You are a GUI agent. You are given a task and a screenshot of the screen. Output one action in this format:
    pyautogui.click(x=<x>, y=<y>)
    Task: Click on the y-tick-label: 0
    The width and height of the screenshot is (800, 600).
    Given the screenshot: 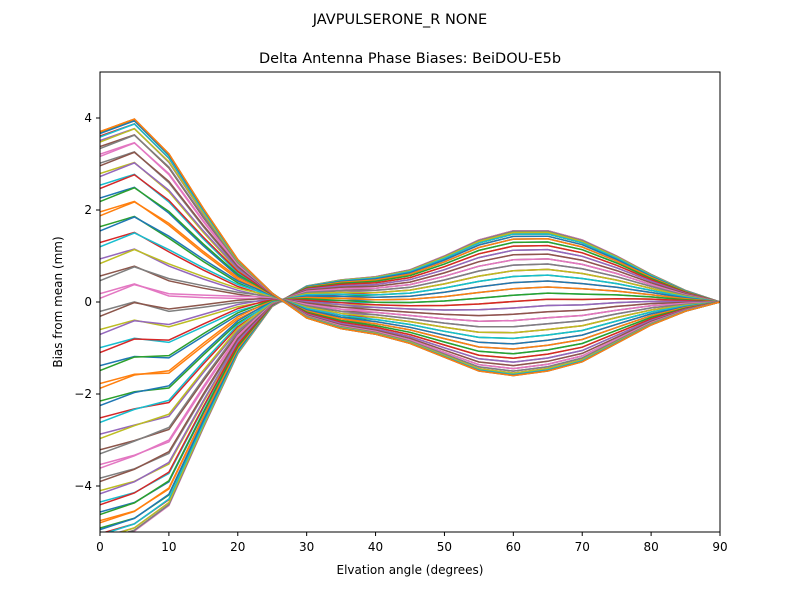 What is the action you would take?
    pyautogui.click(x=88, y=302)
    